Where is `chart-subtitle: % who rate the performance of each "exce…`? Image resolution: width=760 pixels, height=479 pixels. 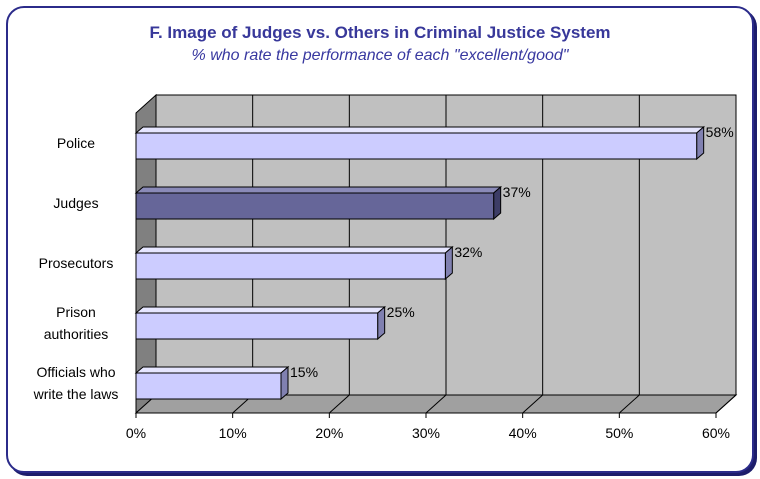
chart-subtitle: % who rate the performance of each "exce… is located at coordinates (380, 55).